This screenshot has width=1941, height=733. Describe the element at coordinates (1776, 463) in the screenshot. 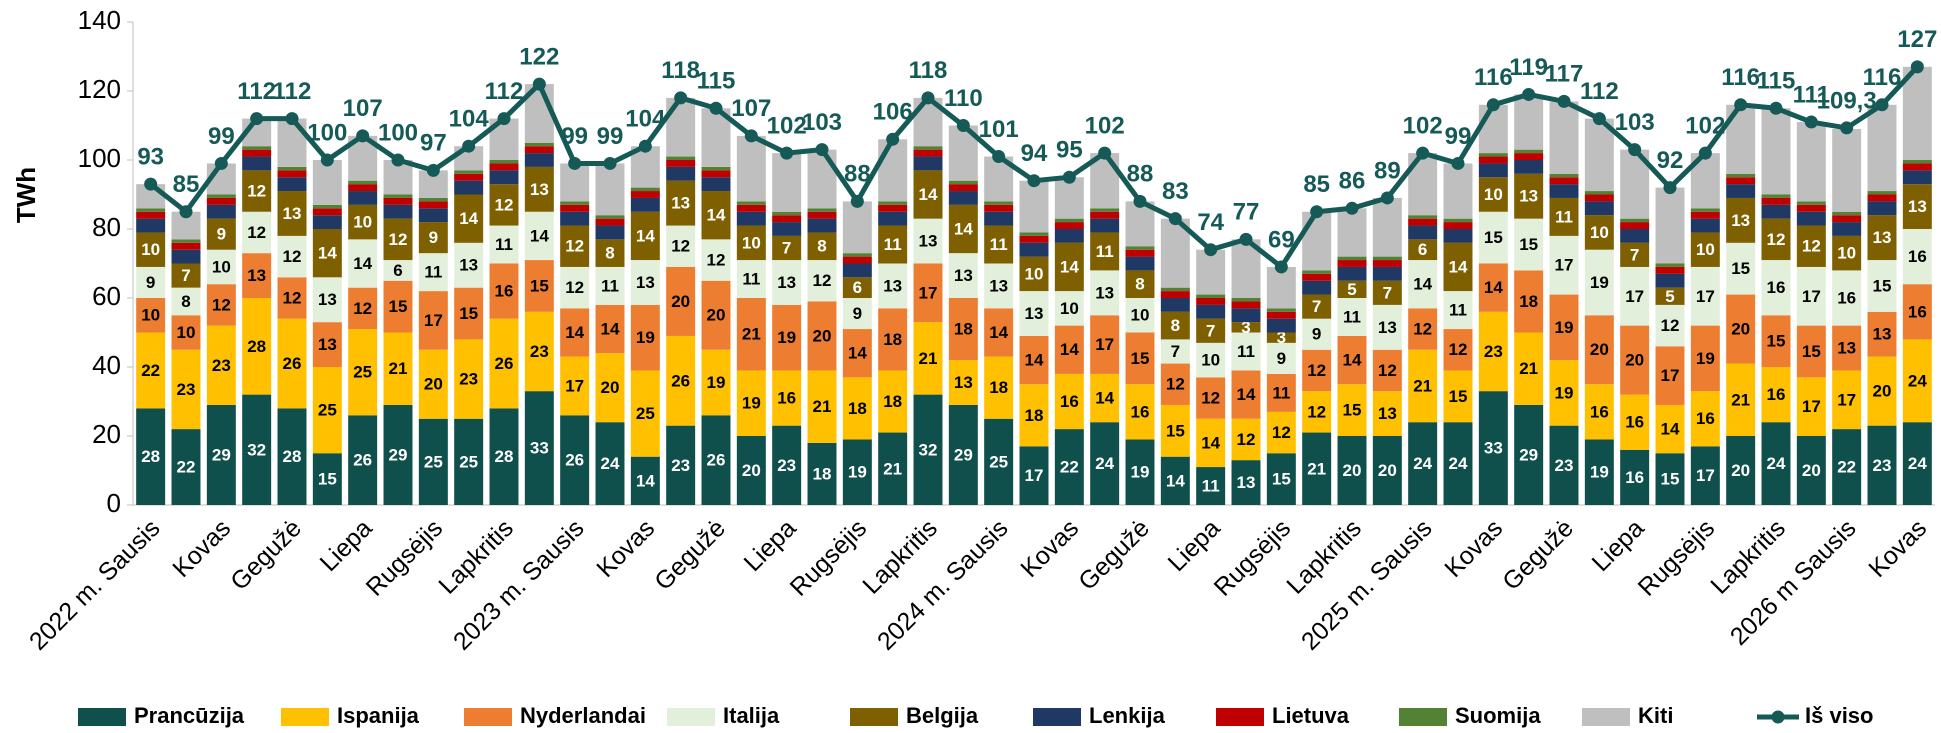

I see `segment-label: 24` at that location.